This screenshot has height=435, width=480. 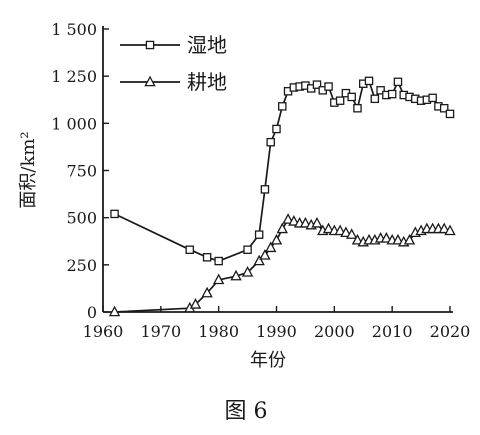 What do you see at coordinates (81, 218) in the screenshot?
I see `y-tick-label: 500` at bounding box center [81, 218].